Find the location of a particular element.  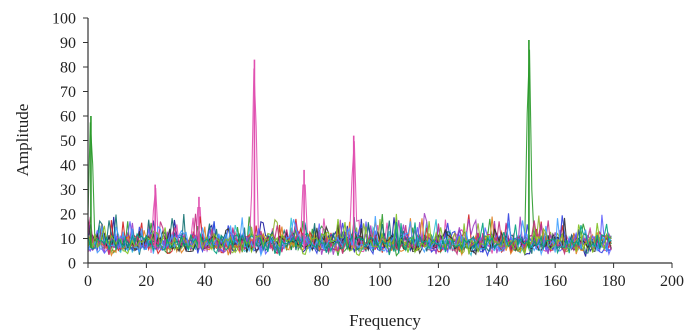

x-tick-label: 160 is located at coordinates (555, 281).